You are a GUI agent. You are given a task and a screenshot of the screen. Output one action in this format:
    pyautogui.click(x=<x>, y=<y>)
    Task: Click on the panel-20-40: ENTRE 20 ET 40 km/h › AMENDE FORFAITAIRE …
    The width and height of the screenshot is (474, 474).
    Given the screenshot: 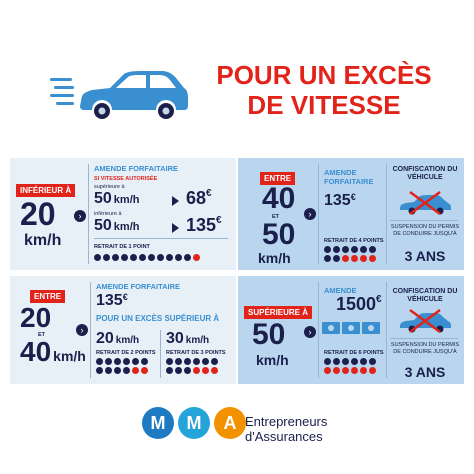 What is the action you would take?
    pyautogui.click(x=123, y=330)
    